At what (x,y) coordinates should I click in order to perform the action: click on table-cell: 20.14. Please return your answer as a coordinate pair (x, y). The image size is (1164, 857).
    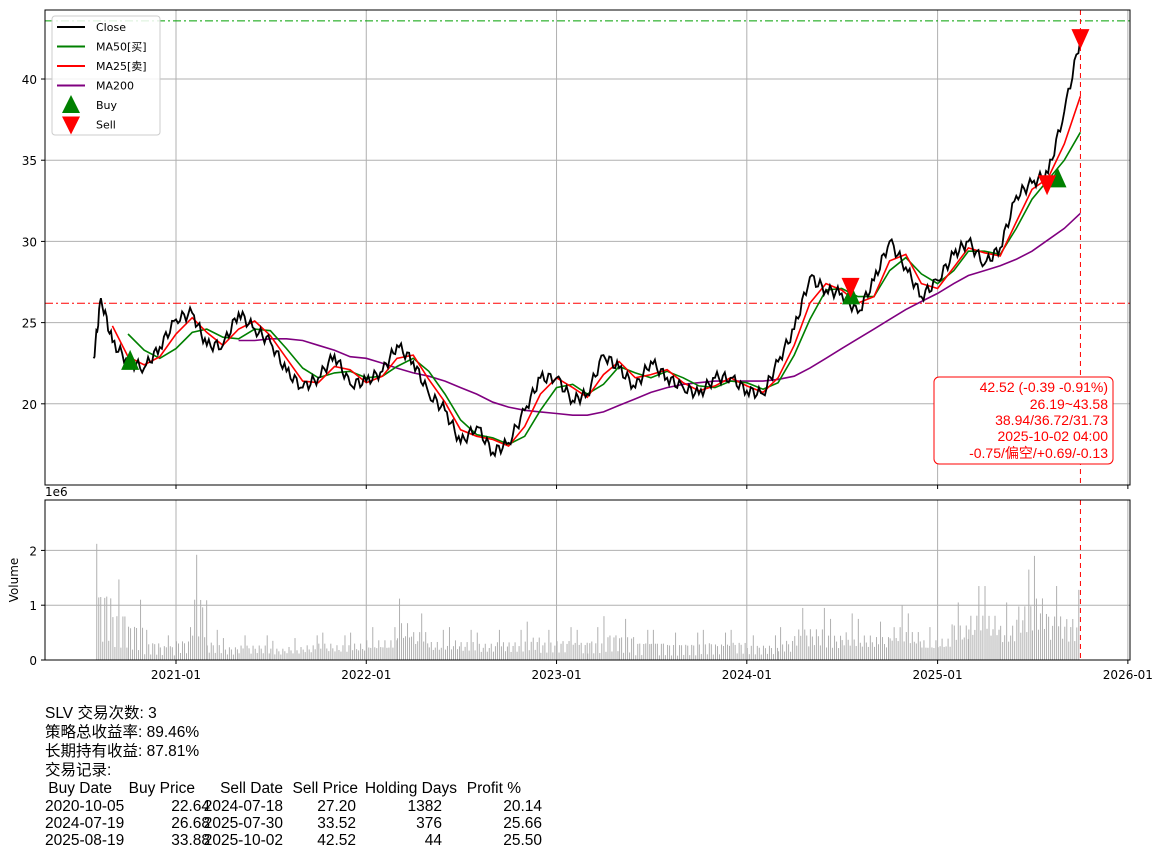
    Looking at the image, I should click on (522, 806).